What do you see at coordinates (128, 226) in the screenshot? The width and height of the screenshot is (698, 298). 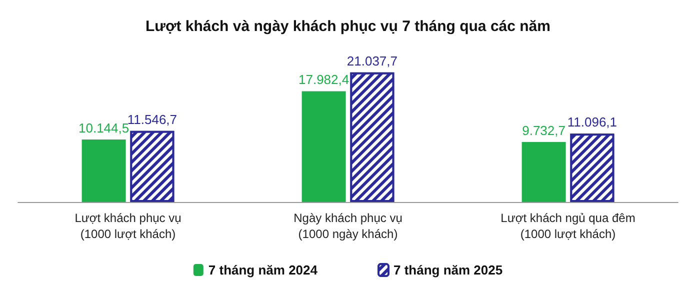 I see `x-tick-label: Lượt khách phục vụ (1000 lượt khách)` at bounding box center [128, 226].